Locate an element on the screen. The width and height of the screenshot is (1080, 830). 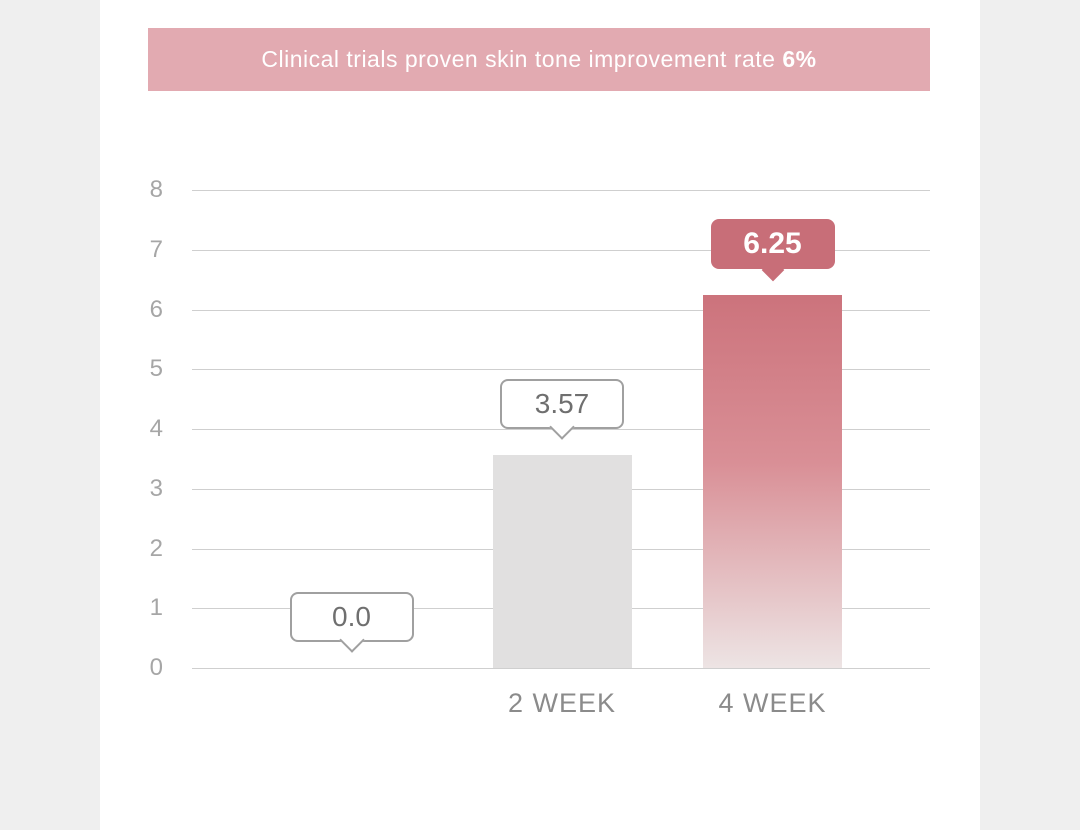
value-callout: 3.57 is located at coordinates (562, 409).